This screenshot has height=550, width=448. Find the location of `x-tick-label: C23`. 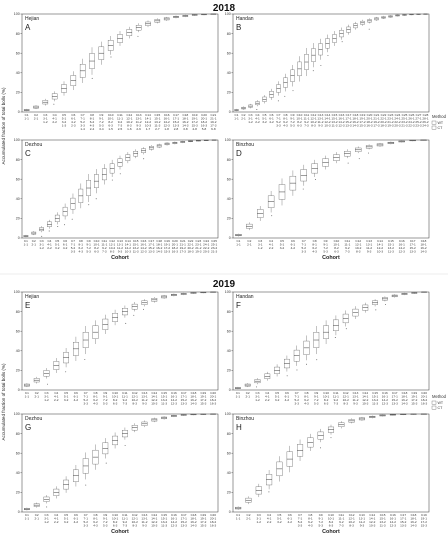

x-tick-label: C23 is located at coordinates (391, 115).